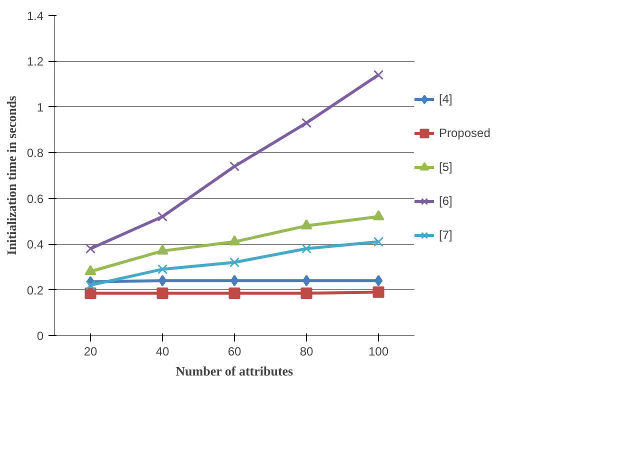 The image size is (617, 452). I want to click on y-tick-label: 0.2, so click(35, 290).